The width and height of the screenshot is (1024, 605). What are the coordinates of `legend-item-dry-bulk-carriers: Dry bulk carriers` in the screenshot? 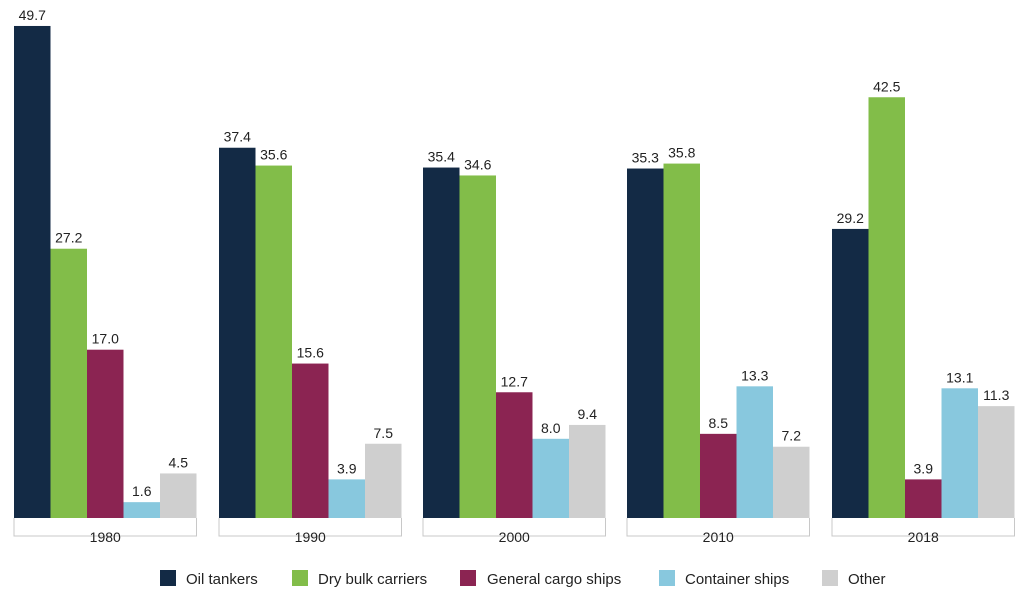 It's located at (359, 579).